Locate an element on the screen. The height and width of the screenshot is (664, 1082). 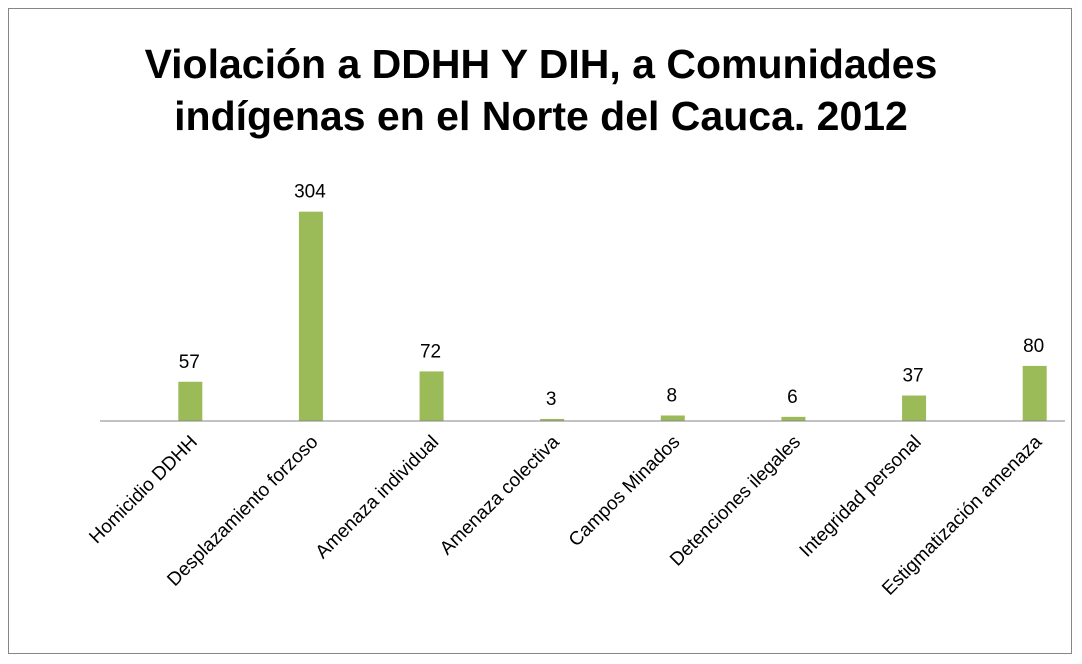
data-label: 8 is located at coordinates (672, 395).